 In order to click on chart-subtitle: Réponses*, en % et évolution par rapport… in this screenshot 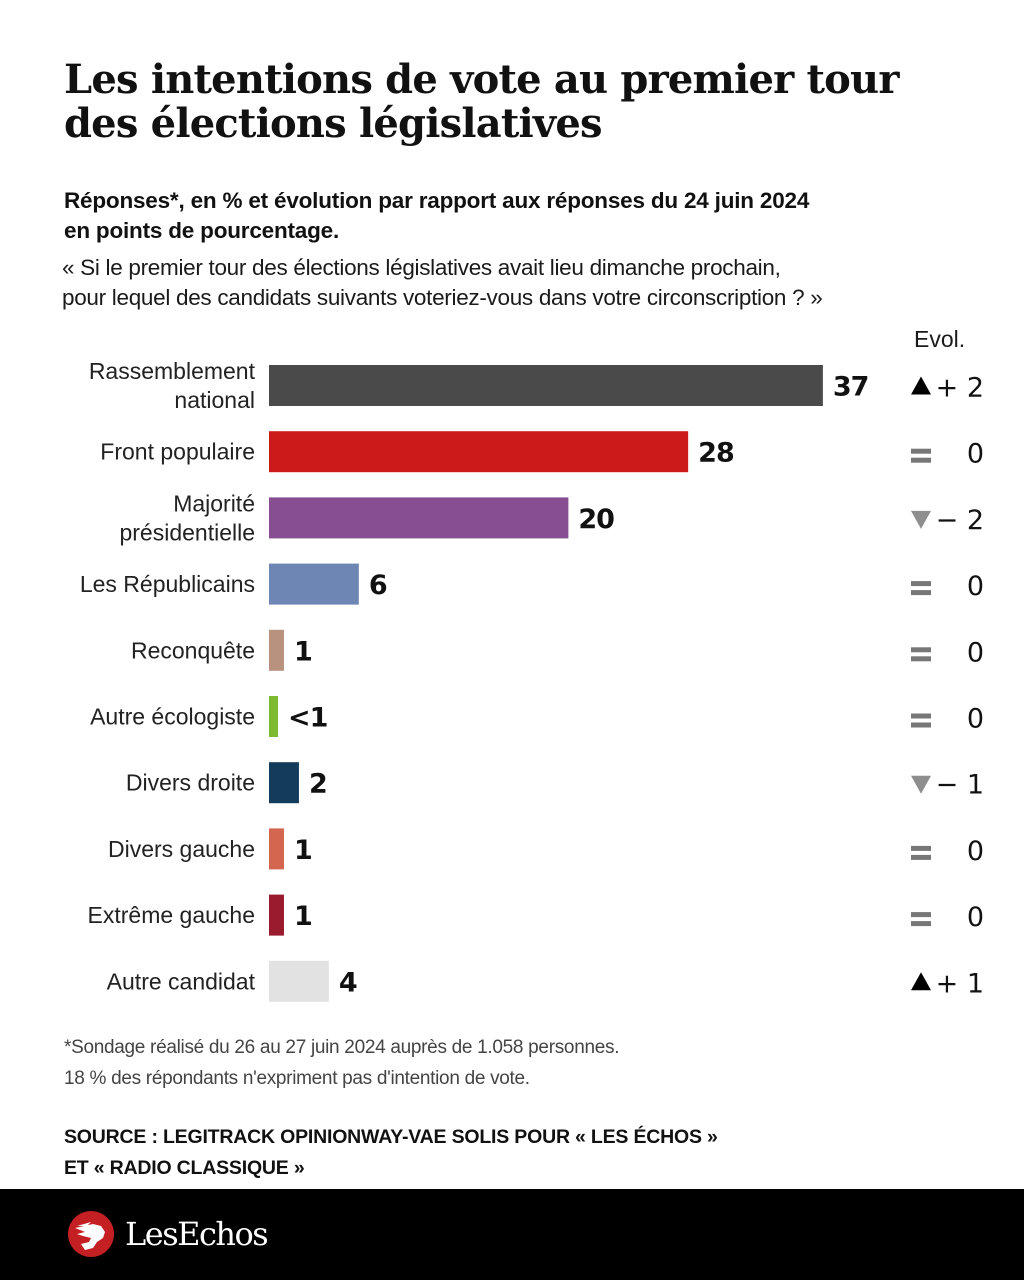, I will do `click(437, 215)`.